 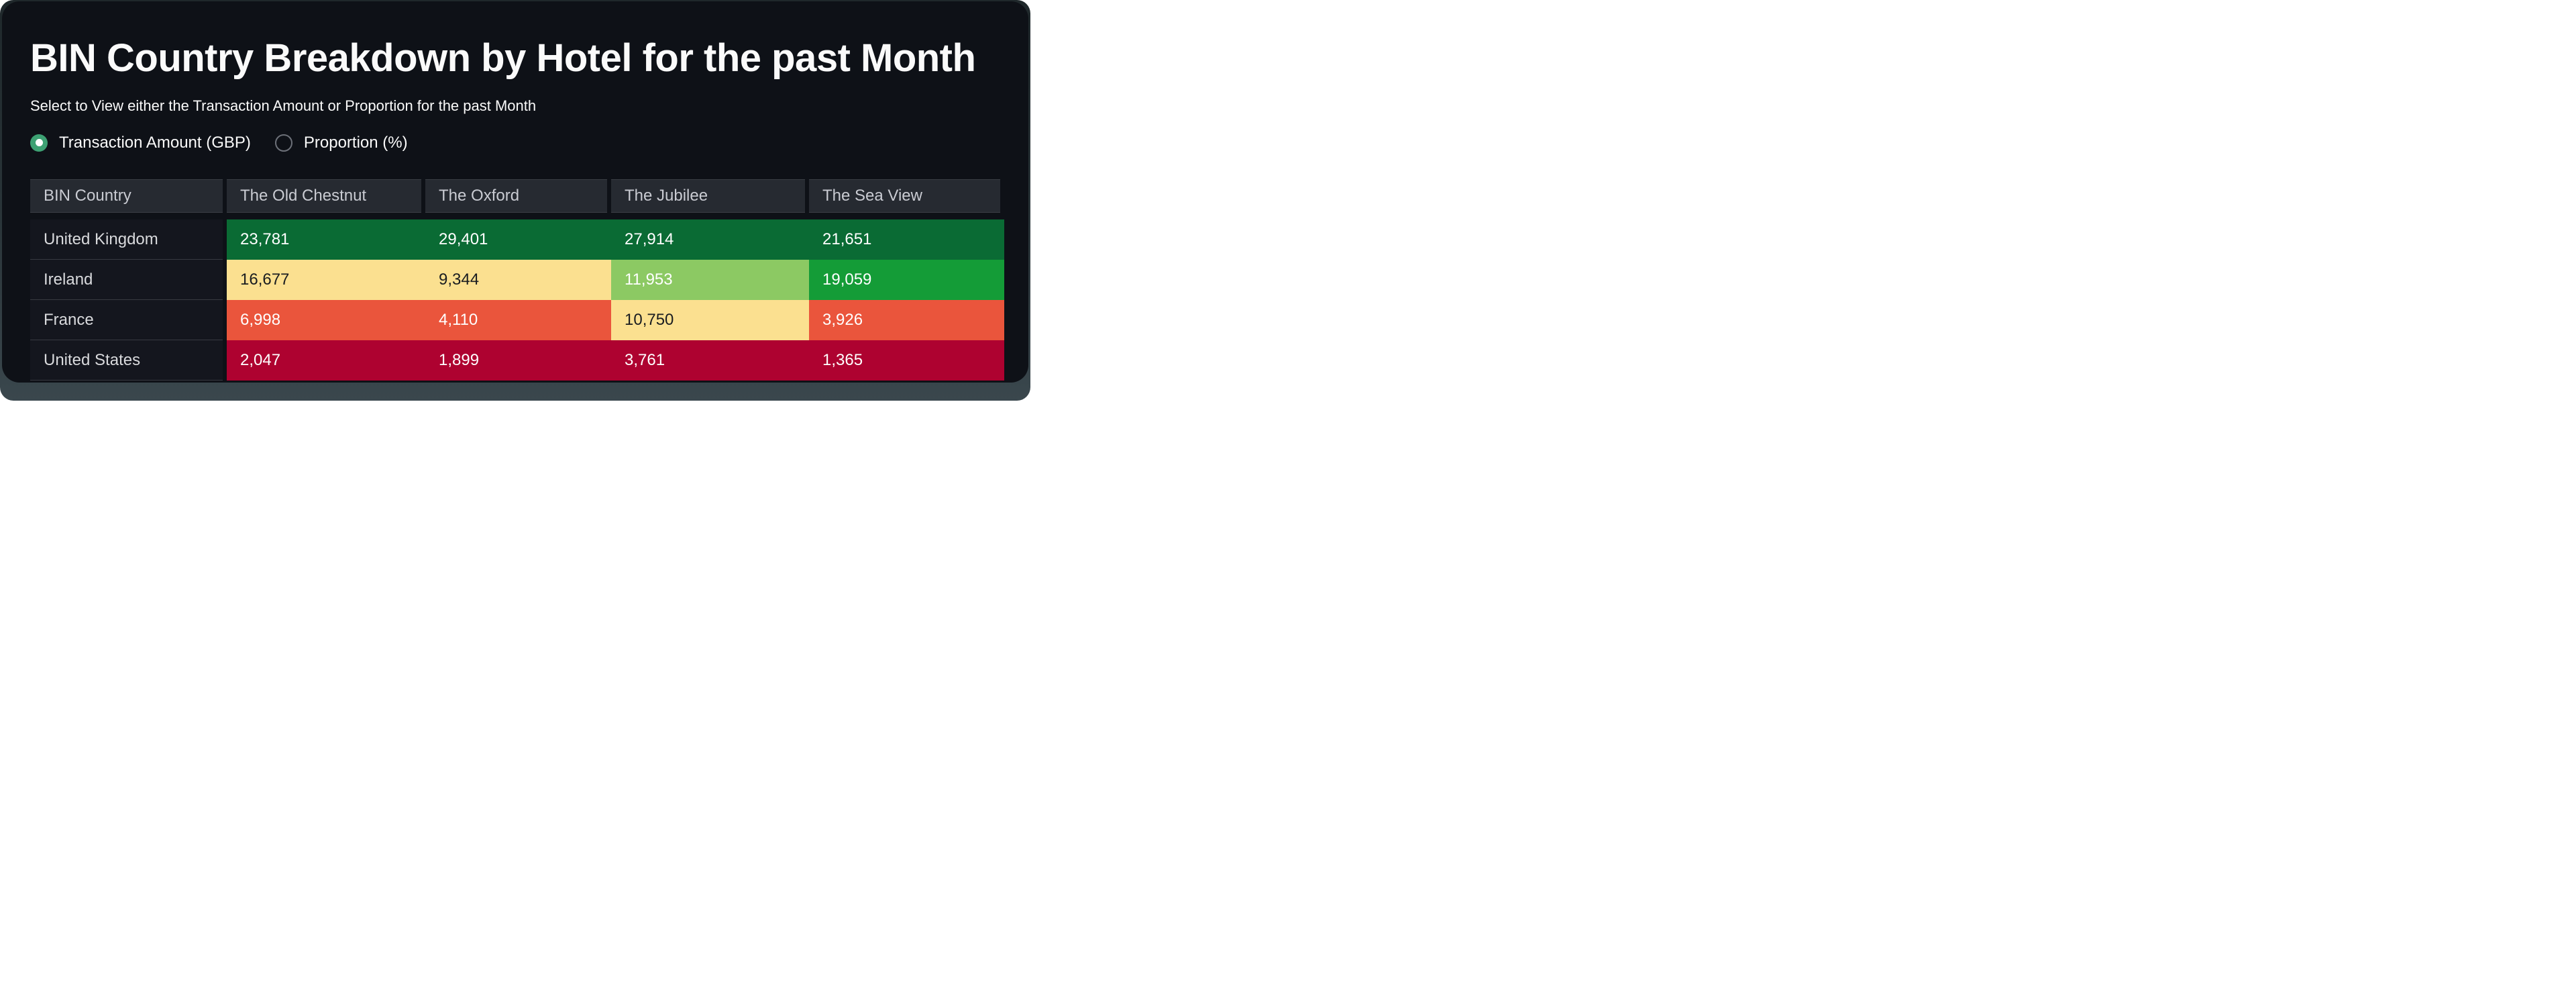 I want to click on column-header-the-old-chestnut: The Old Chestnut, so click(x=326, y=197).